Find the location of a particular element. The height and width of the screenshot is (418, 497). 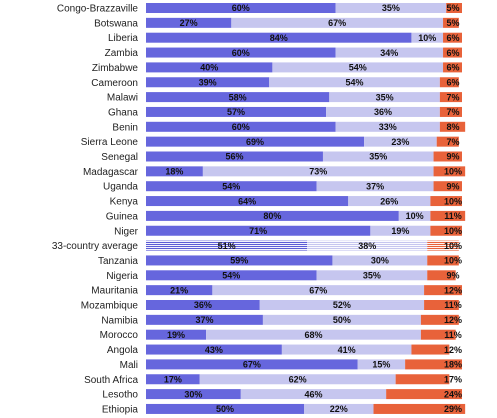

value-label-segment-1: 37% is located at coordinates (204, 320).